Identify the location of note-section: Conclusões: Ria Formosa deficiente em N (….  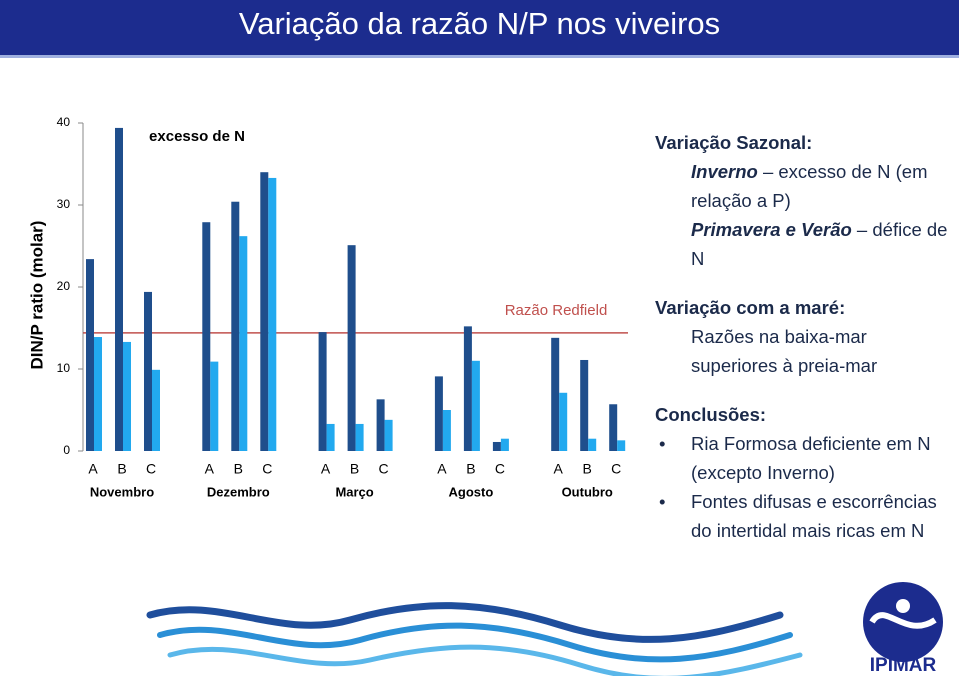
(805, 472).